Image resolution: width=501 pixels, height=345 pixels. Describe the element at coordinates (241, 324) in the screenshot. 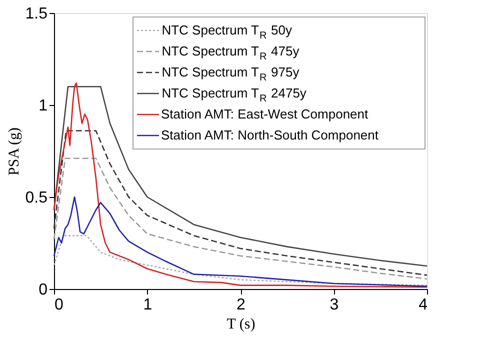

I see `x-axis-title: T (s)` at that location.